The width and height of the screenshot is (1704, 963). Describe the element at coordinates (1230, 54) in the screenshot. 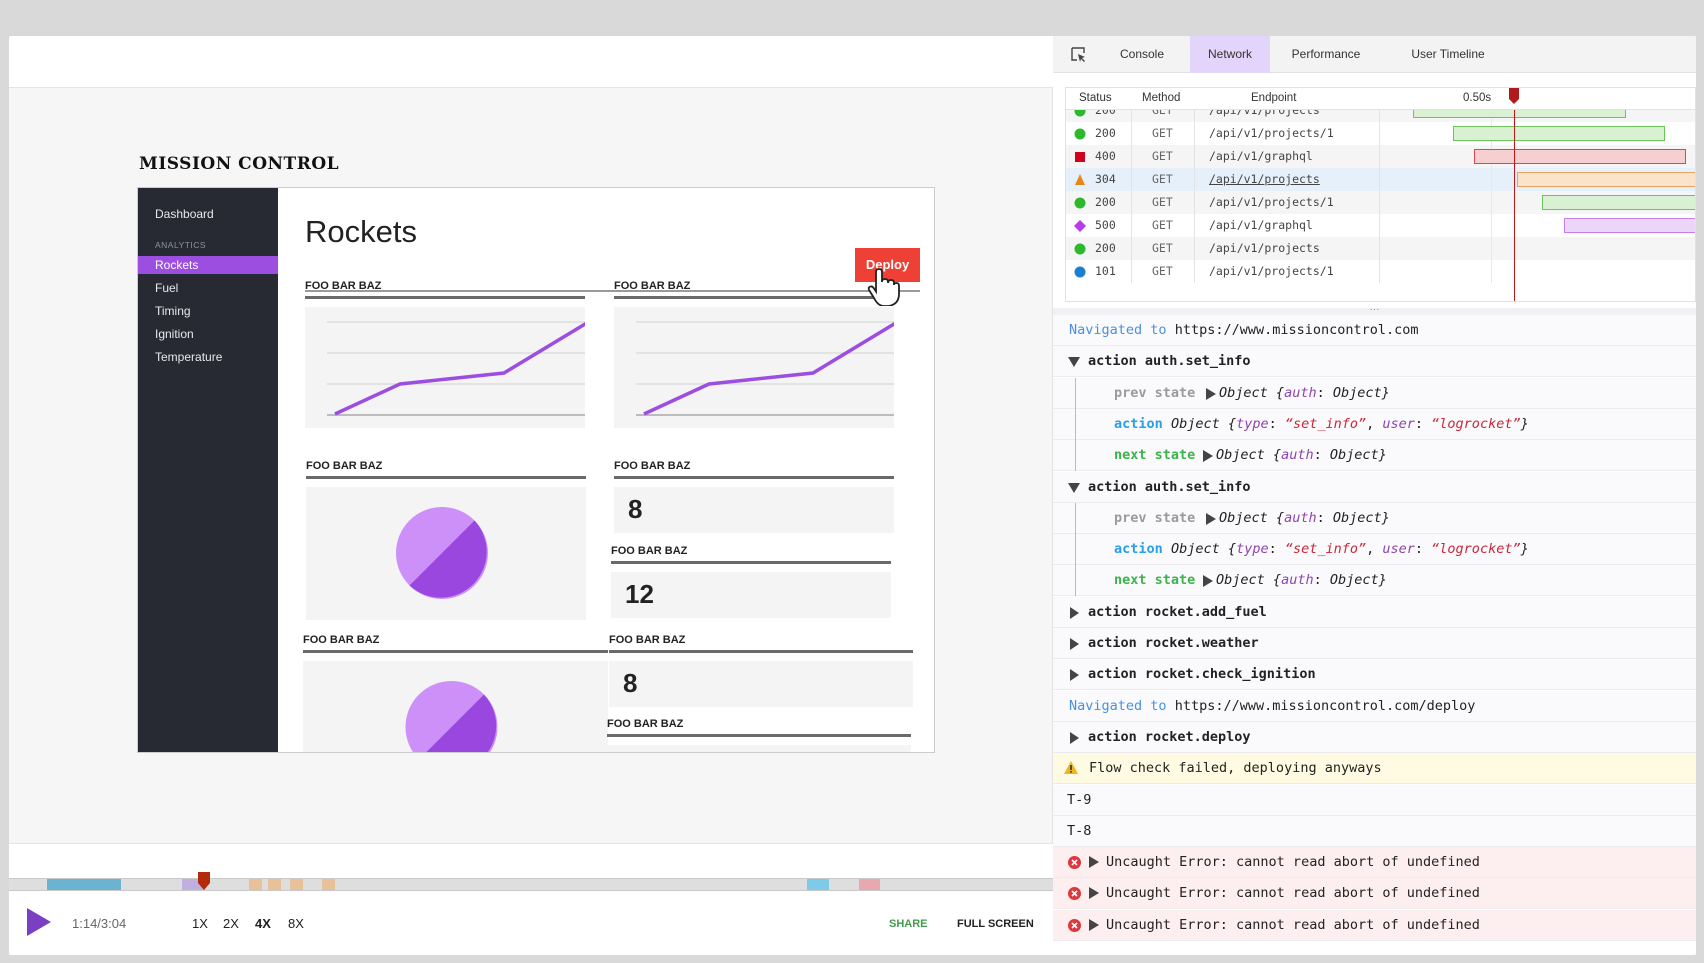

I see `tab-network: Network` at that location.